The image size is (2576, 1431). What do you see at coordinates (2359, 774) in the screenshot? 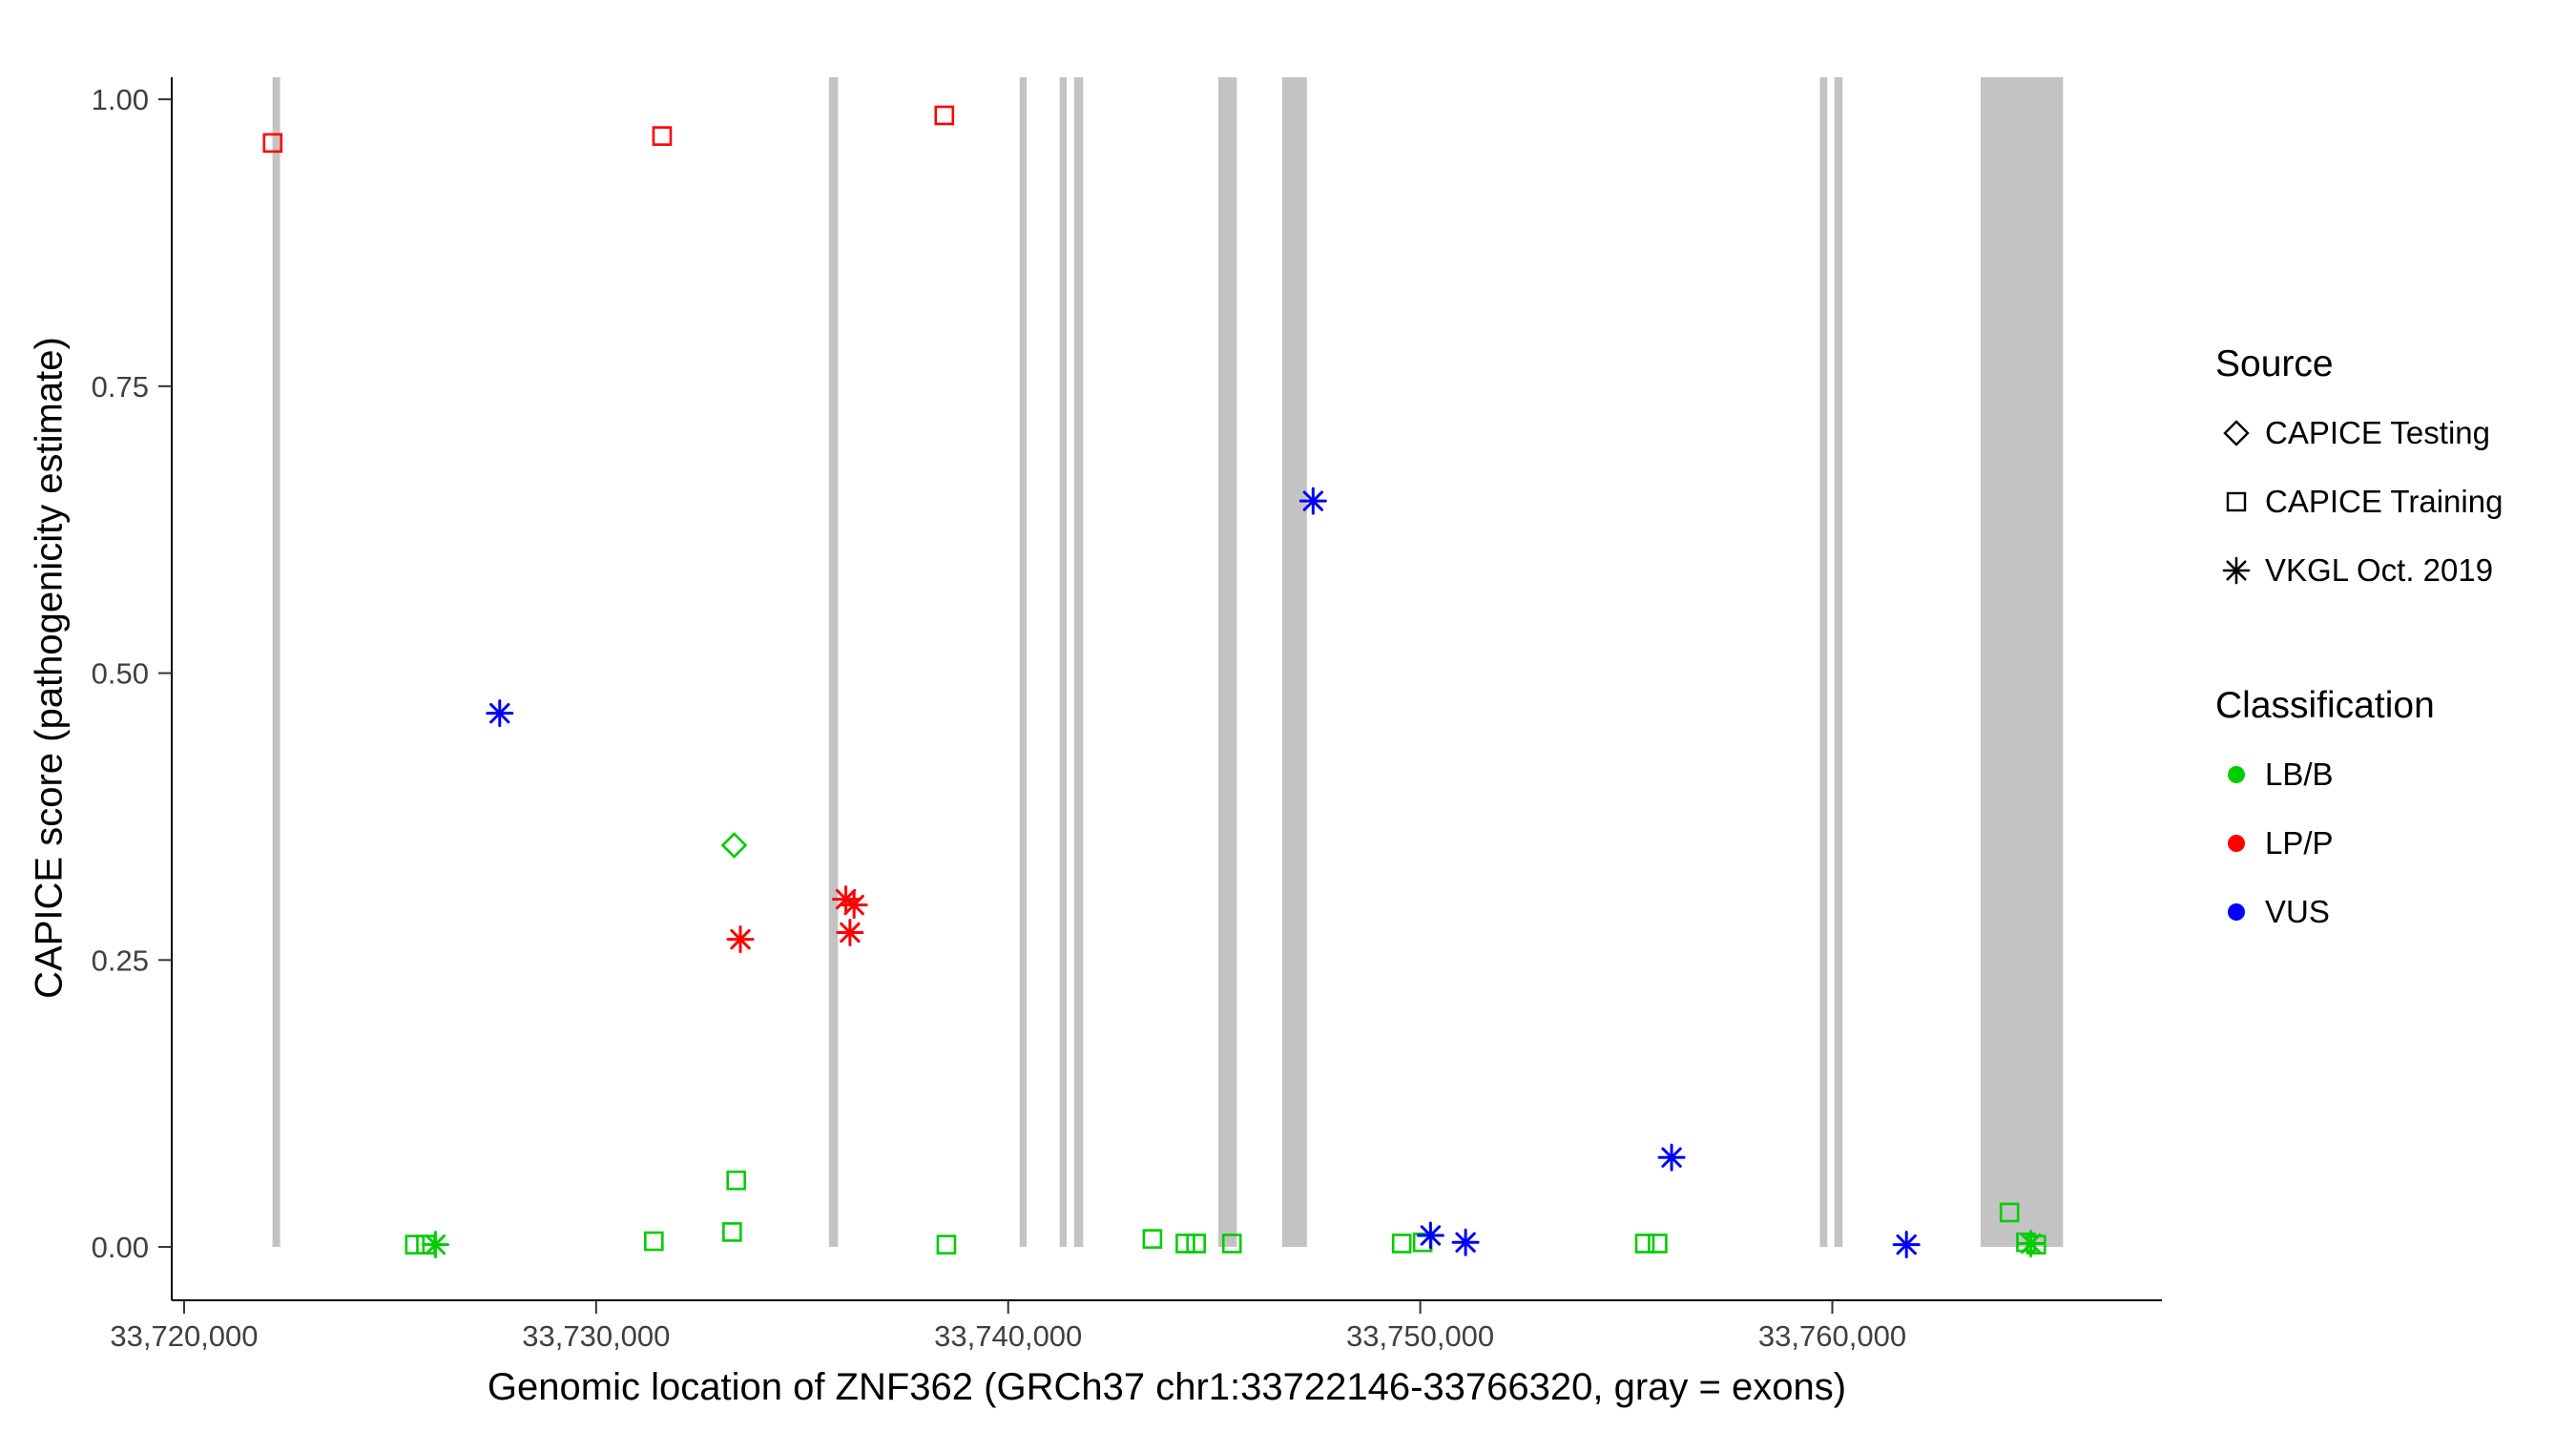
I see `legend-item-lbb: LB/B` at bounding box center [2359, 774].